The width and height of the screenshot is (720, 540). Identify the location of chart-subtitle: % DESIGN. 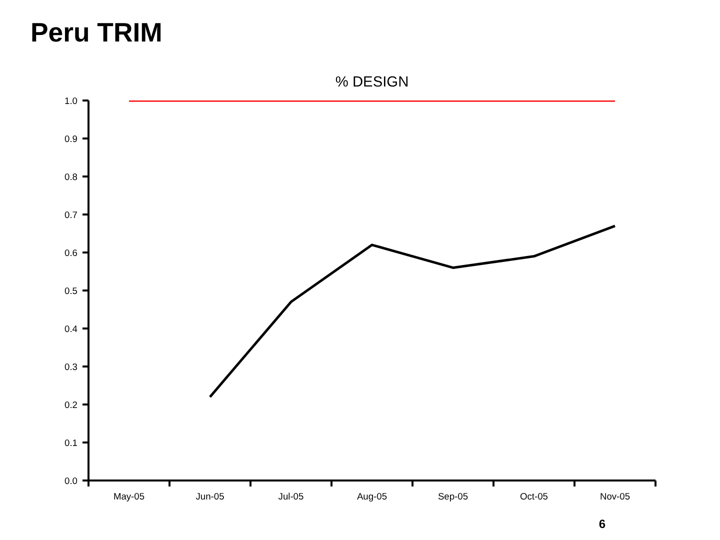
(372, 82).